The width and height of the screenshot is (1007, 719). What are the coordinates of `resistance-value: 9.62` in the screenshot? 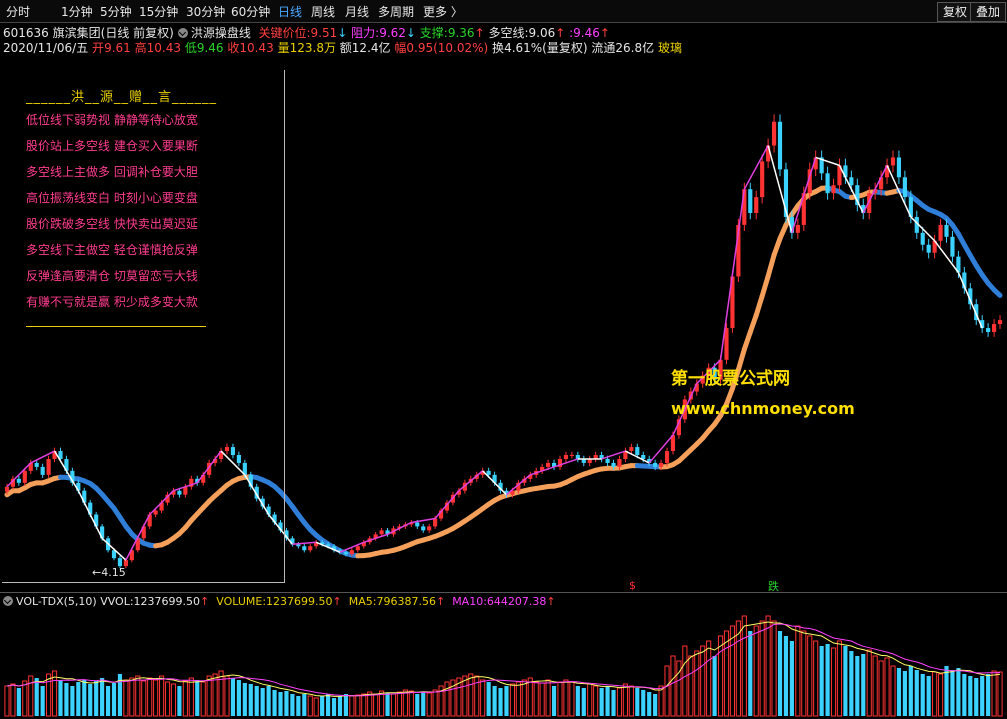 It's located at (392, 33).